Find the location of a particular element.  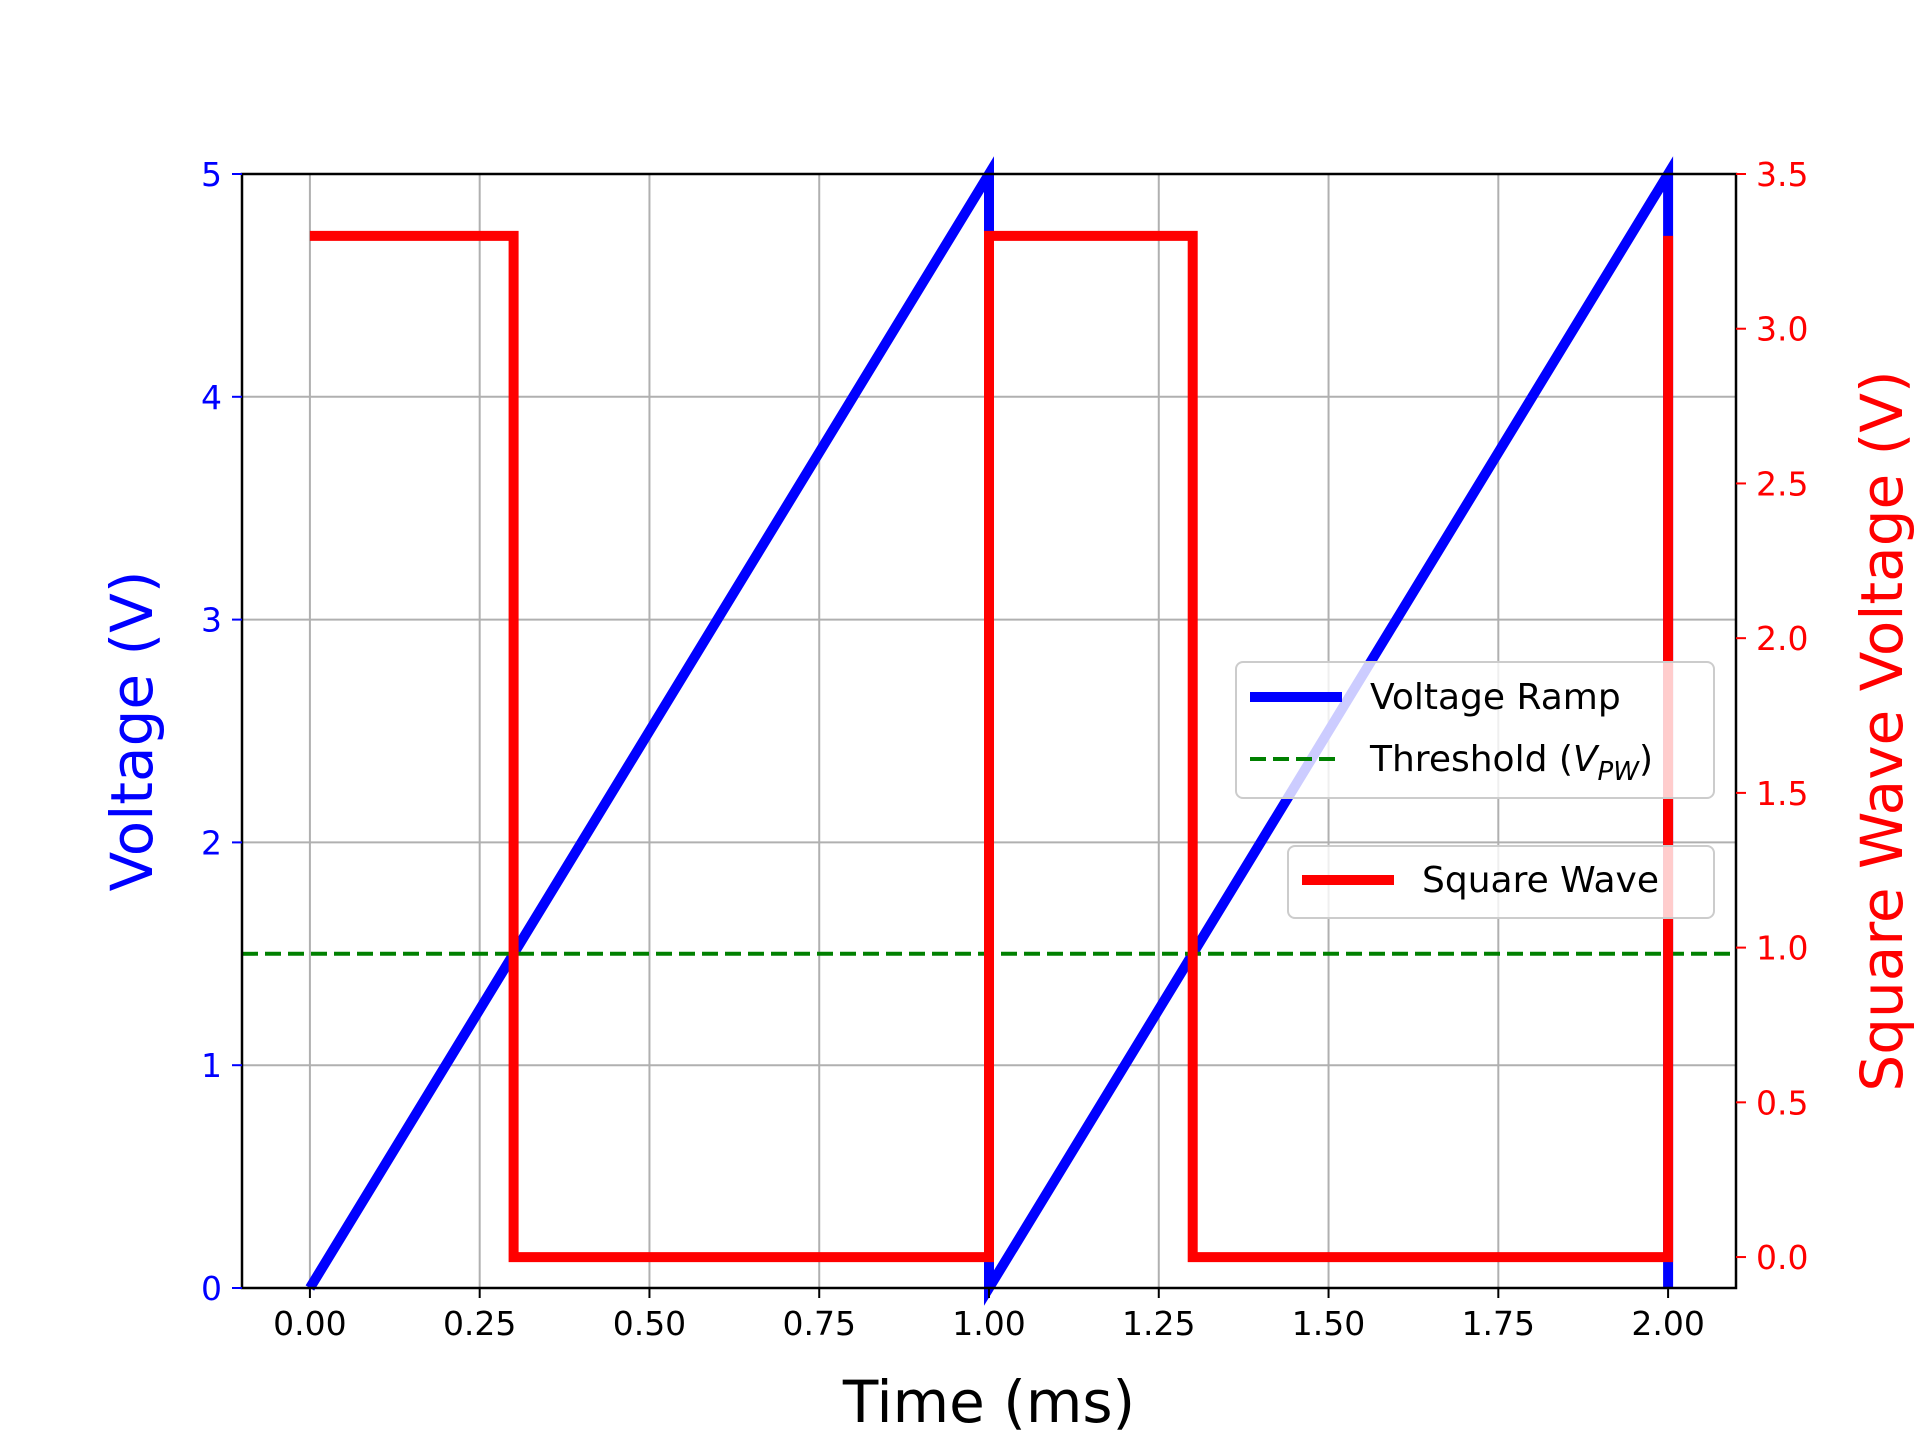

x-axis: 0.00 0.25 0.50 0.75 1.00 1.25 1.50 1.75 2.00 is located at coordinates (989, 1315).